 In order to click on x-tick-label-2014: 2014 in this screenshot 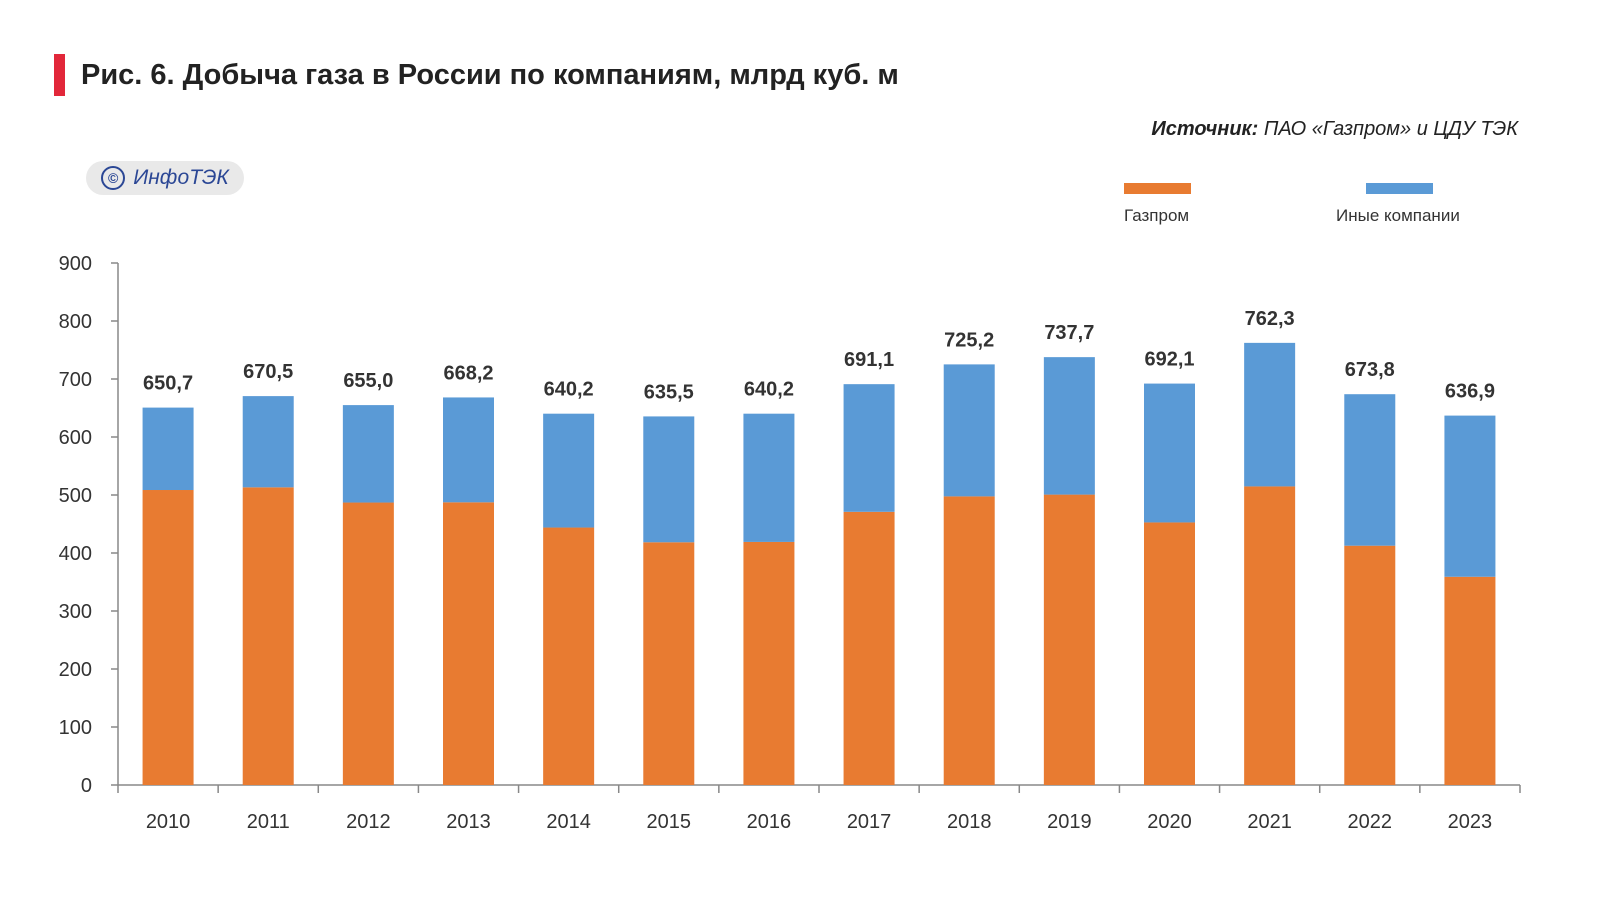, I will do `click(568, 822)`.